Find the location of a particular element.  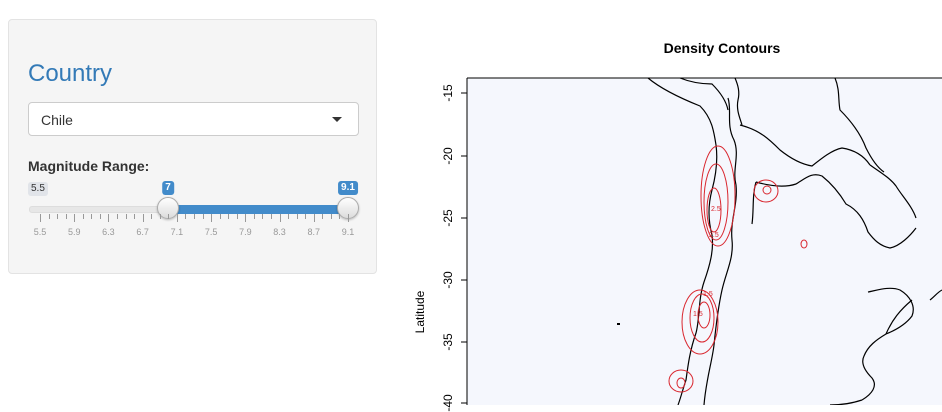

magnitude-range-label: Magnitude Range: is located at coordinates (89, 166).